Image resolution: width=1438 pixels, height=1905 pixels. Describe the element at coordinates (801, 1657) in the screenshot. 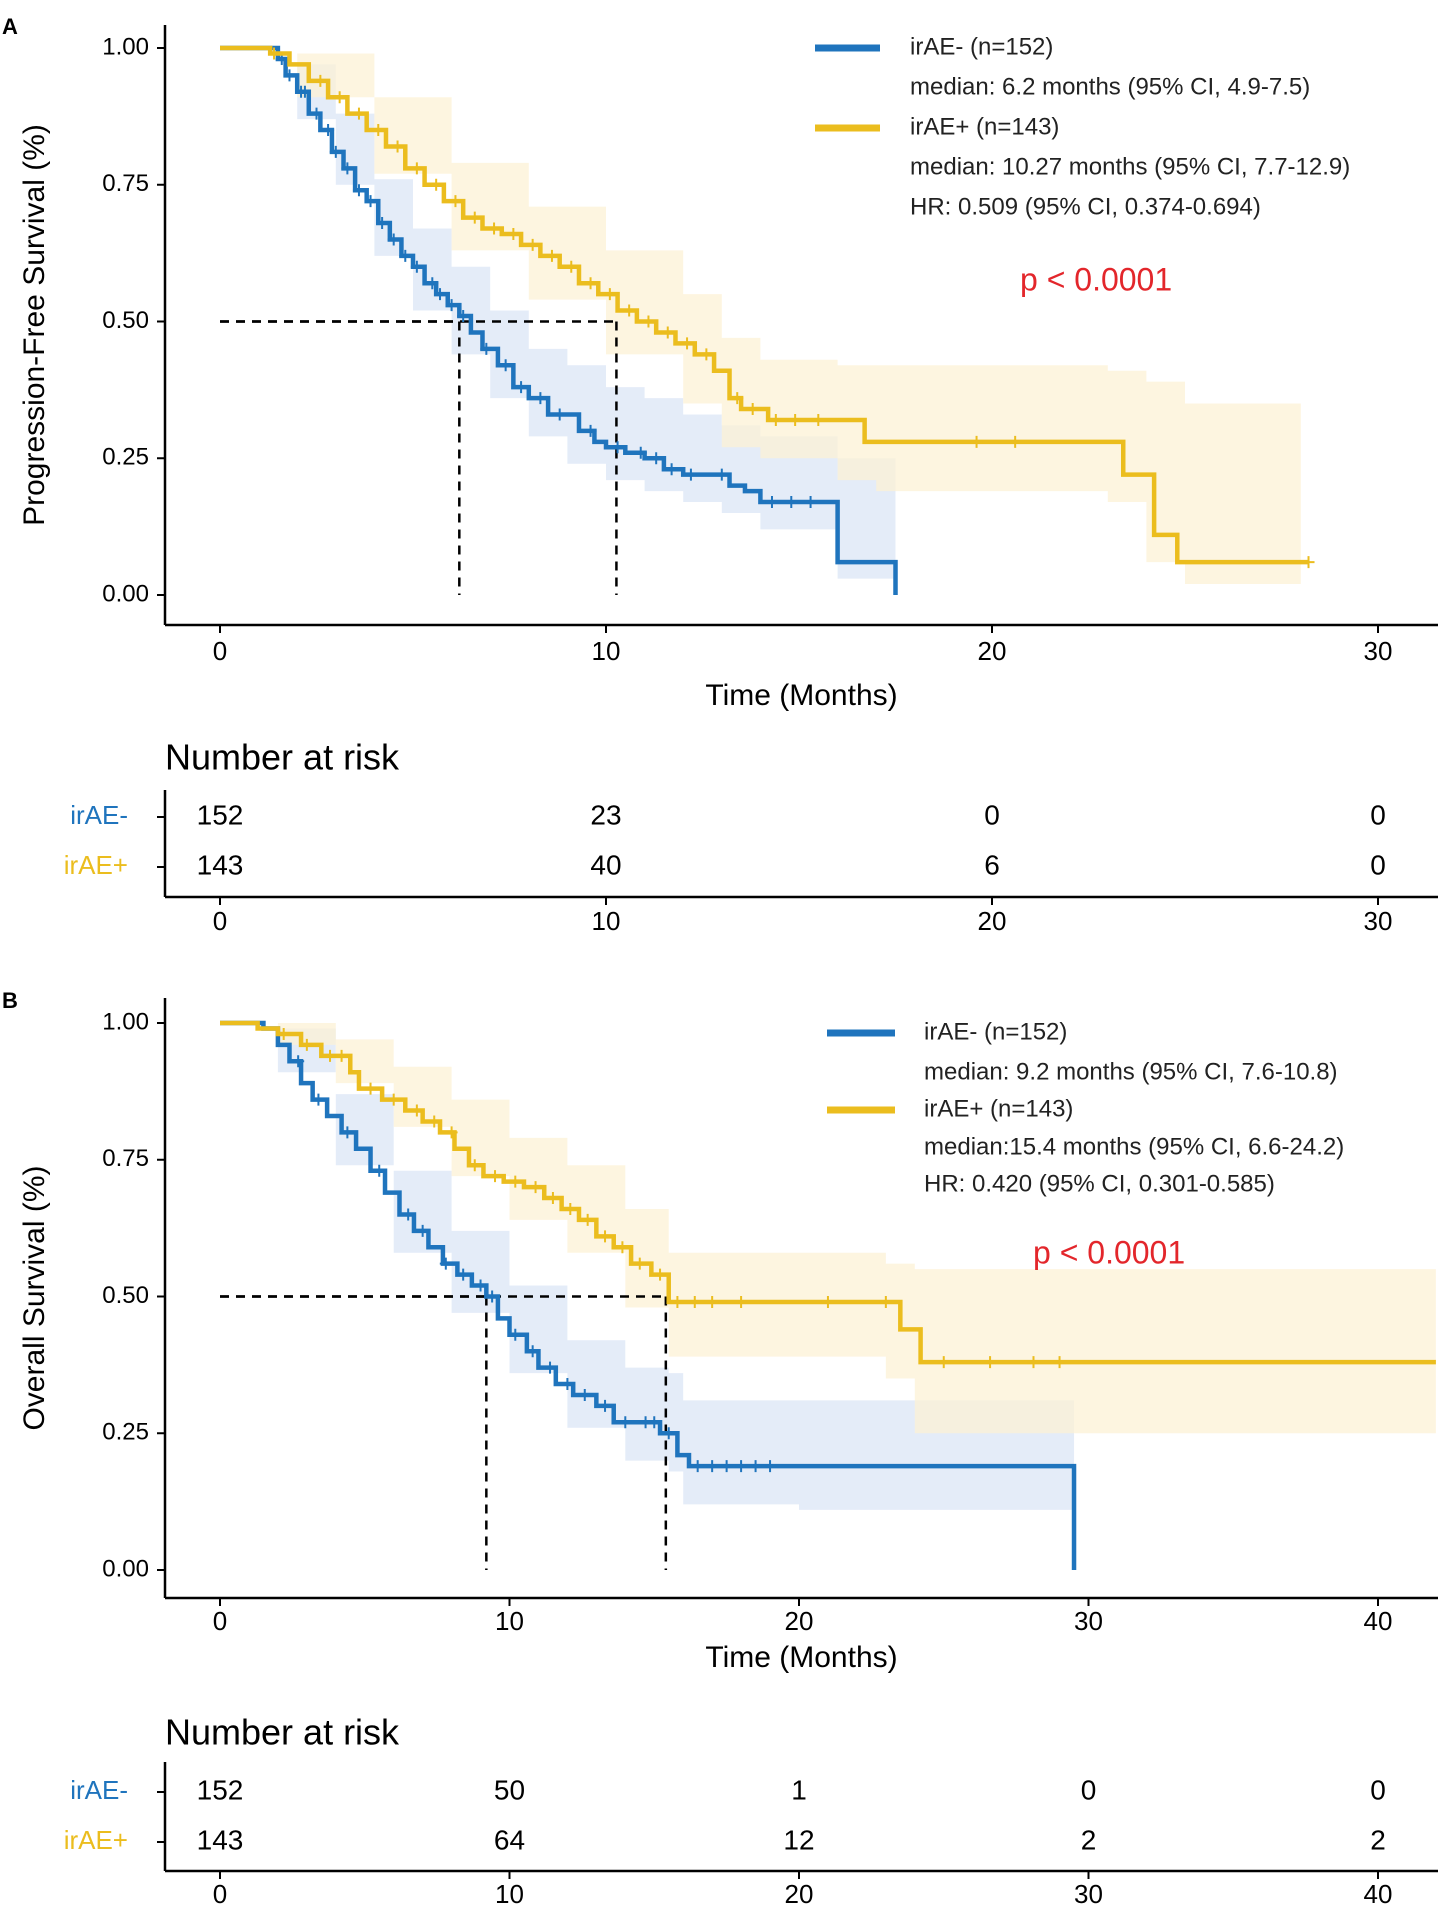

I see `x-axis-title: Time (Months)` at that location.